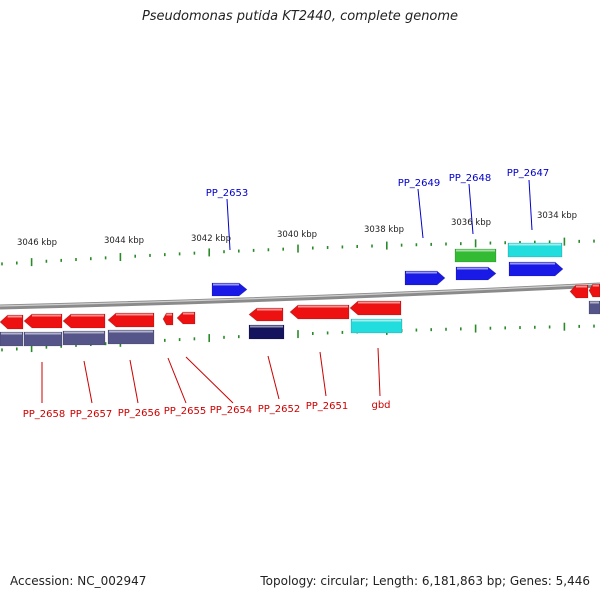 The image size is (600, 600). I want to click on gene-label: PP_2647, so click(528, 173).